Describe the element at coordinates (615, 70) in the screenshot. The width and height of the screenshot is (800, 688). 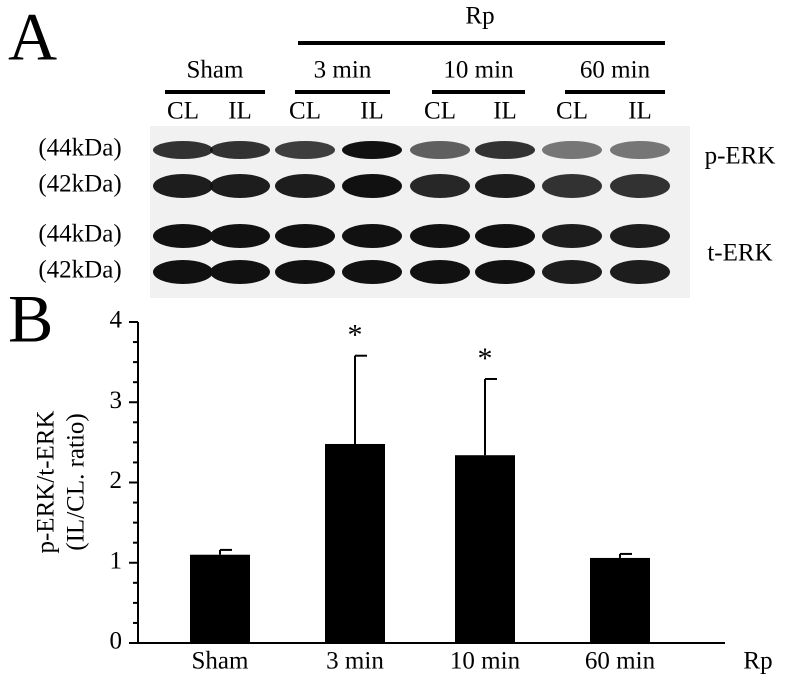
I see `condition-label: 60 min` at that location.